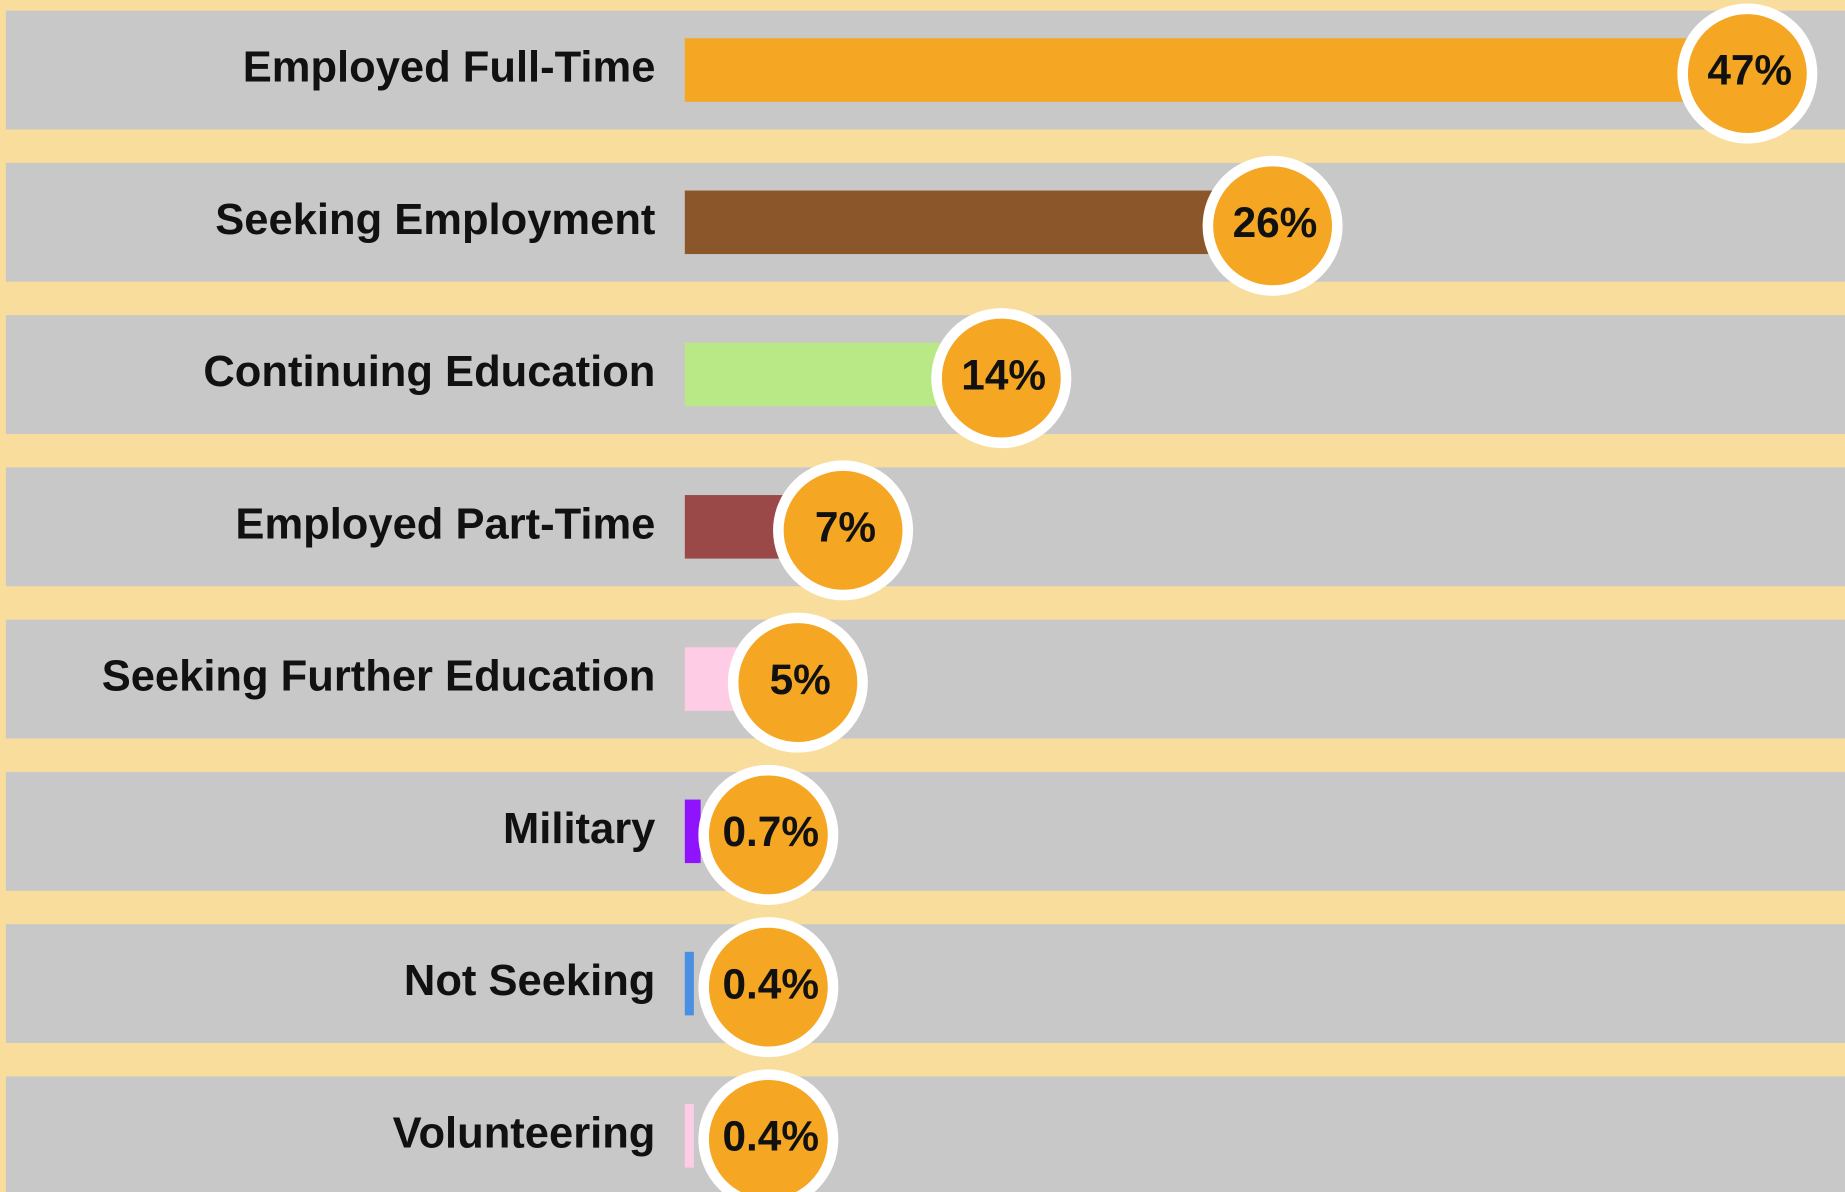 The height and width of the screenshot is (1192, 1845). I want to click on category-label: Military, so click(579, 829).